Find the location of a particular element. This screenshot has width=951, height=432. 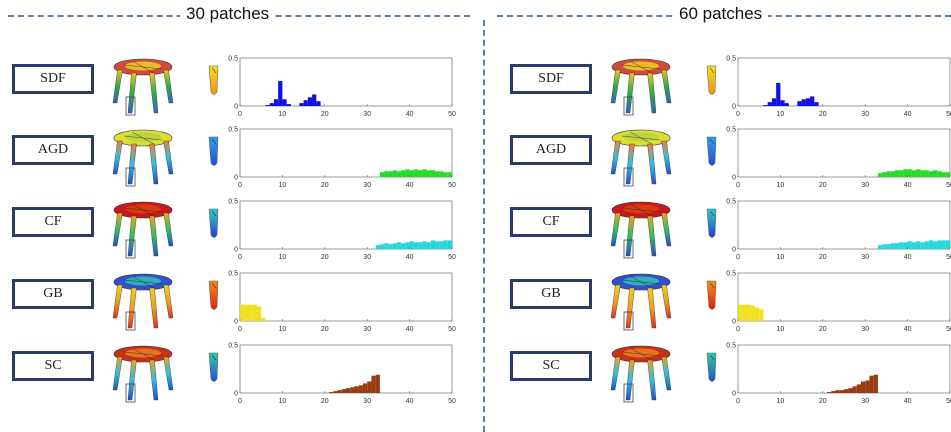

histogram-agd: 0 10 20 30 40 50 0 0.5 is located at coordinates (838, 158).